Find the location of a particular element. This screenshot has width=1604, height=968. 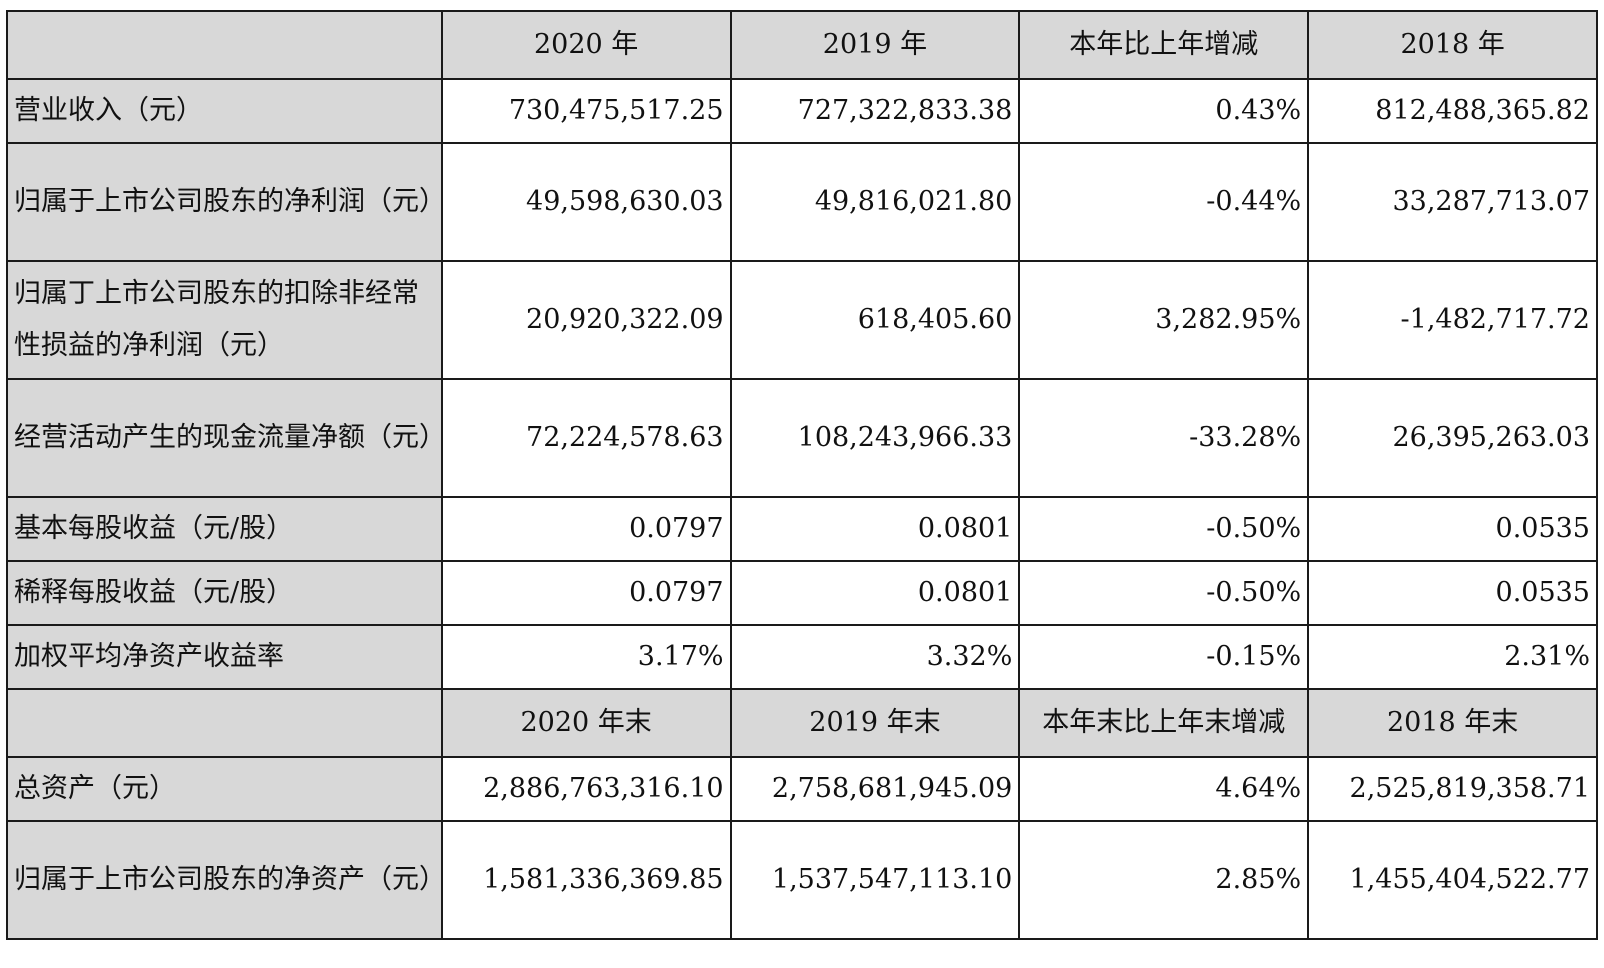

table-row: 加权平均净资产收益率 3.17% 3.32% -0.15% 2.31% is located at coordinates (802, 657).